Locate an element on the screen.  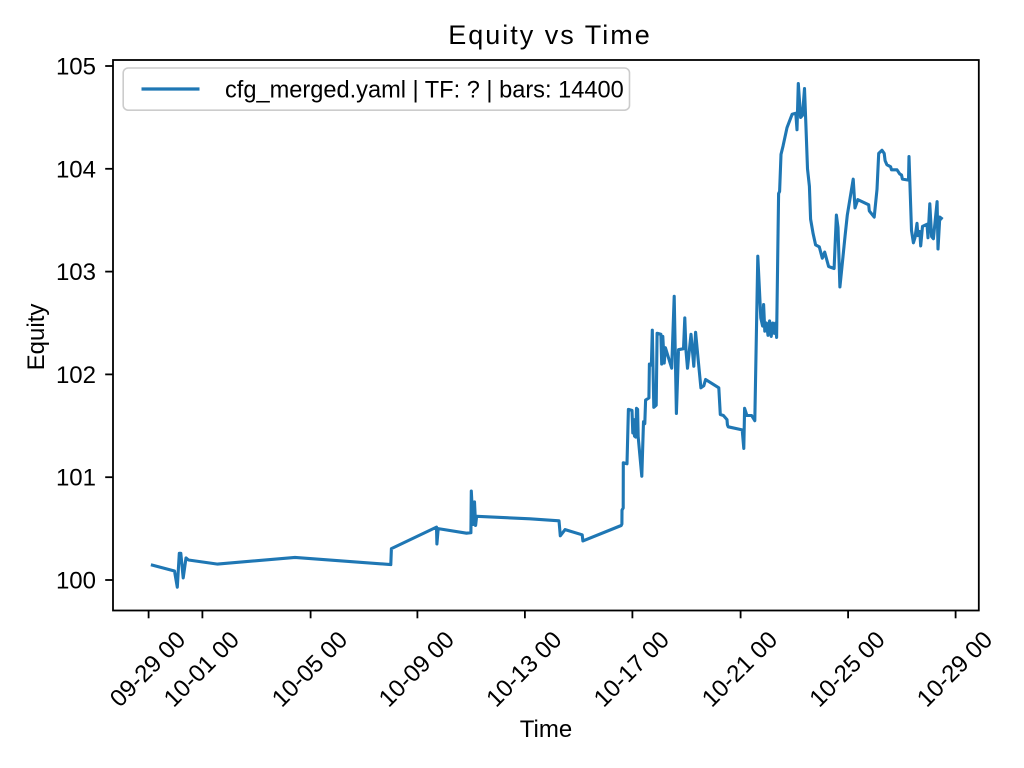
svg-text: Time is located at coordinates (546, 729).